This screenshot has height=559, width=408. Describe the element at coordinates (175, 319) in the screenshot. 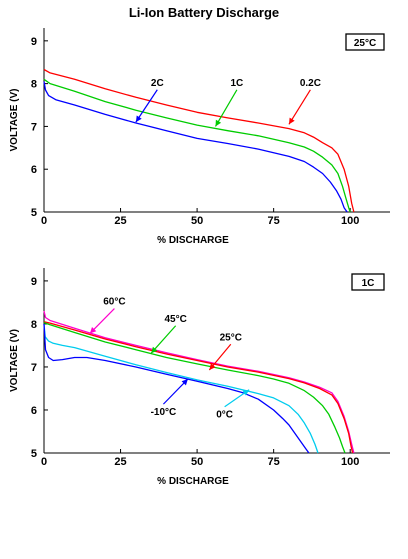

I see `annotation-label: 45°C` at that location.